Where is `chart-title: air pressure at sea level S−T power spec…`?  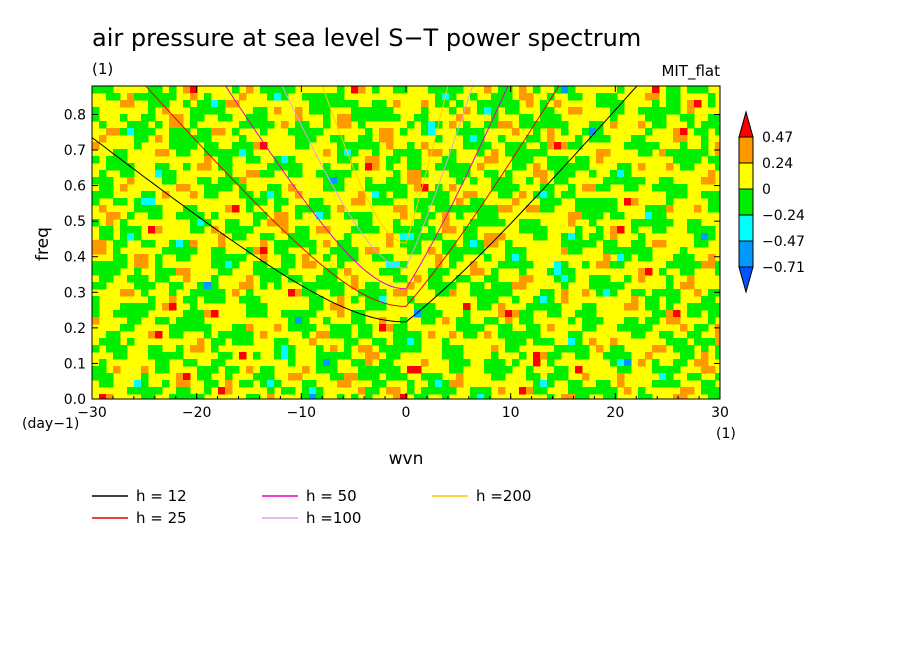 chart-title: air pressure at sea level S−T power spec… is located at coordinates (366, 38).